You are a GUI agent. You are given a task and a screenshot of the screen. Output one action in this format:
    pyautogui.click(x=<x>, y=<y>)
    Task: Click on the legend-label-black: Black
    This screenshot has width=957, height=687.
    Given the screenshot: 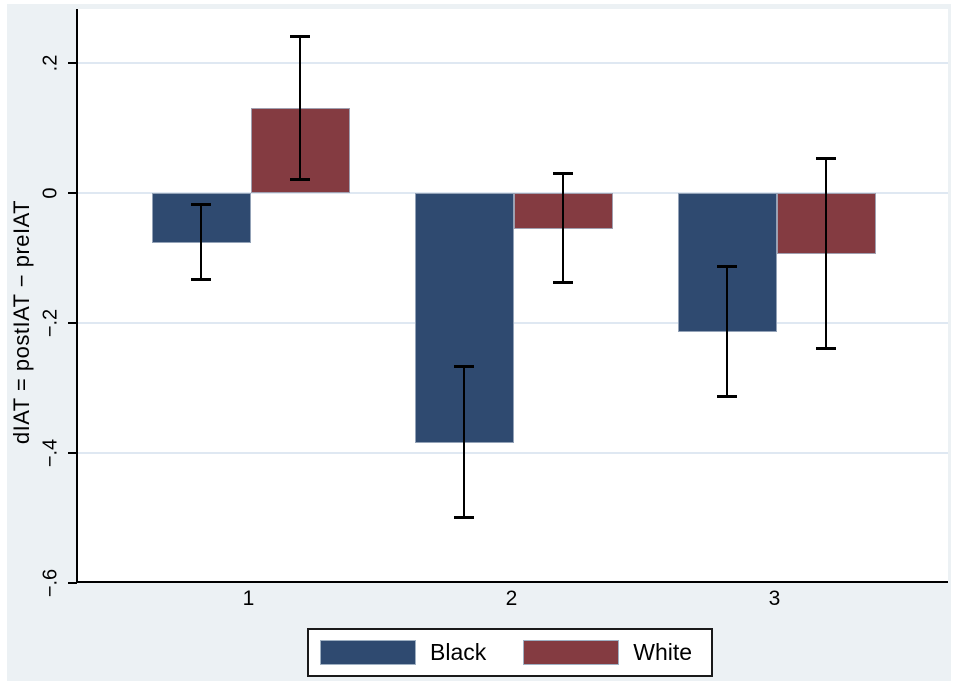 What is the action you would take?
    pyautogui.click(x=458, y=652)
    